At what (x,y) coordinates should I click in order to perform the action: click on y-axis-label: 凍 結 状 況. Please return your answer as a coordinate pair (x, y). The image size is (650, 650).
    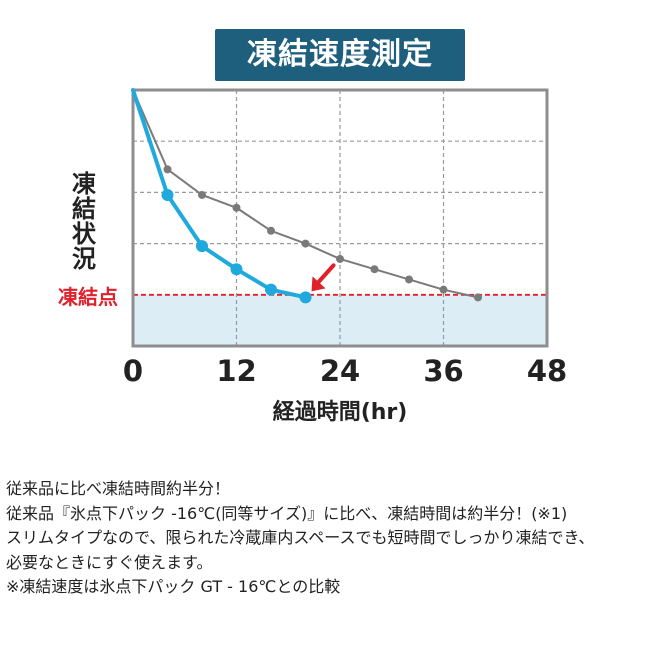
    Looking at the image, I should click on (84, 221).